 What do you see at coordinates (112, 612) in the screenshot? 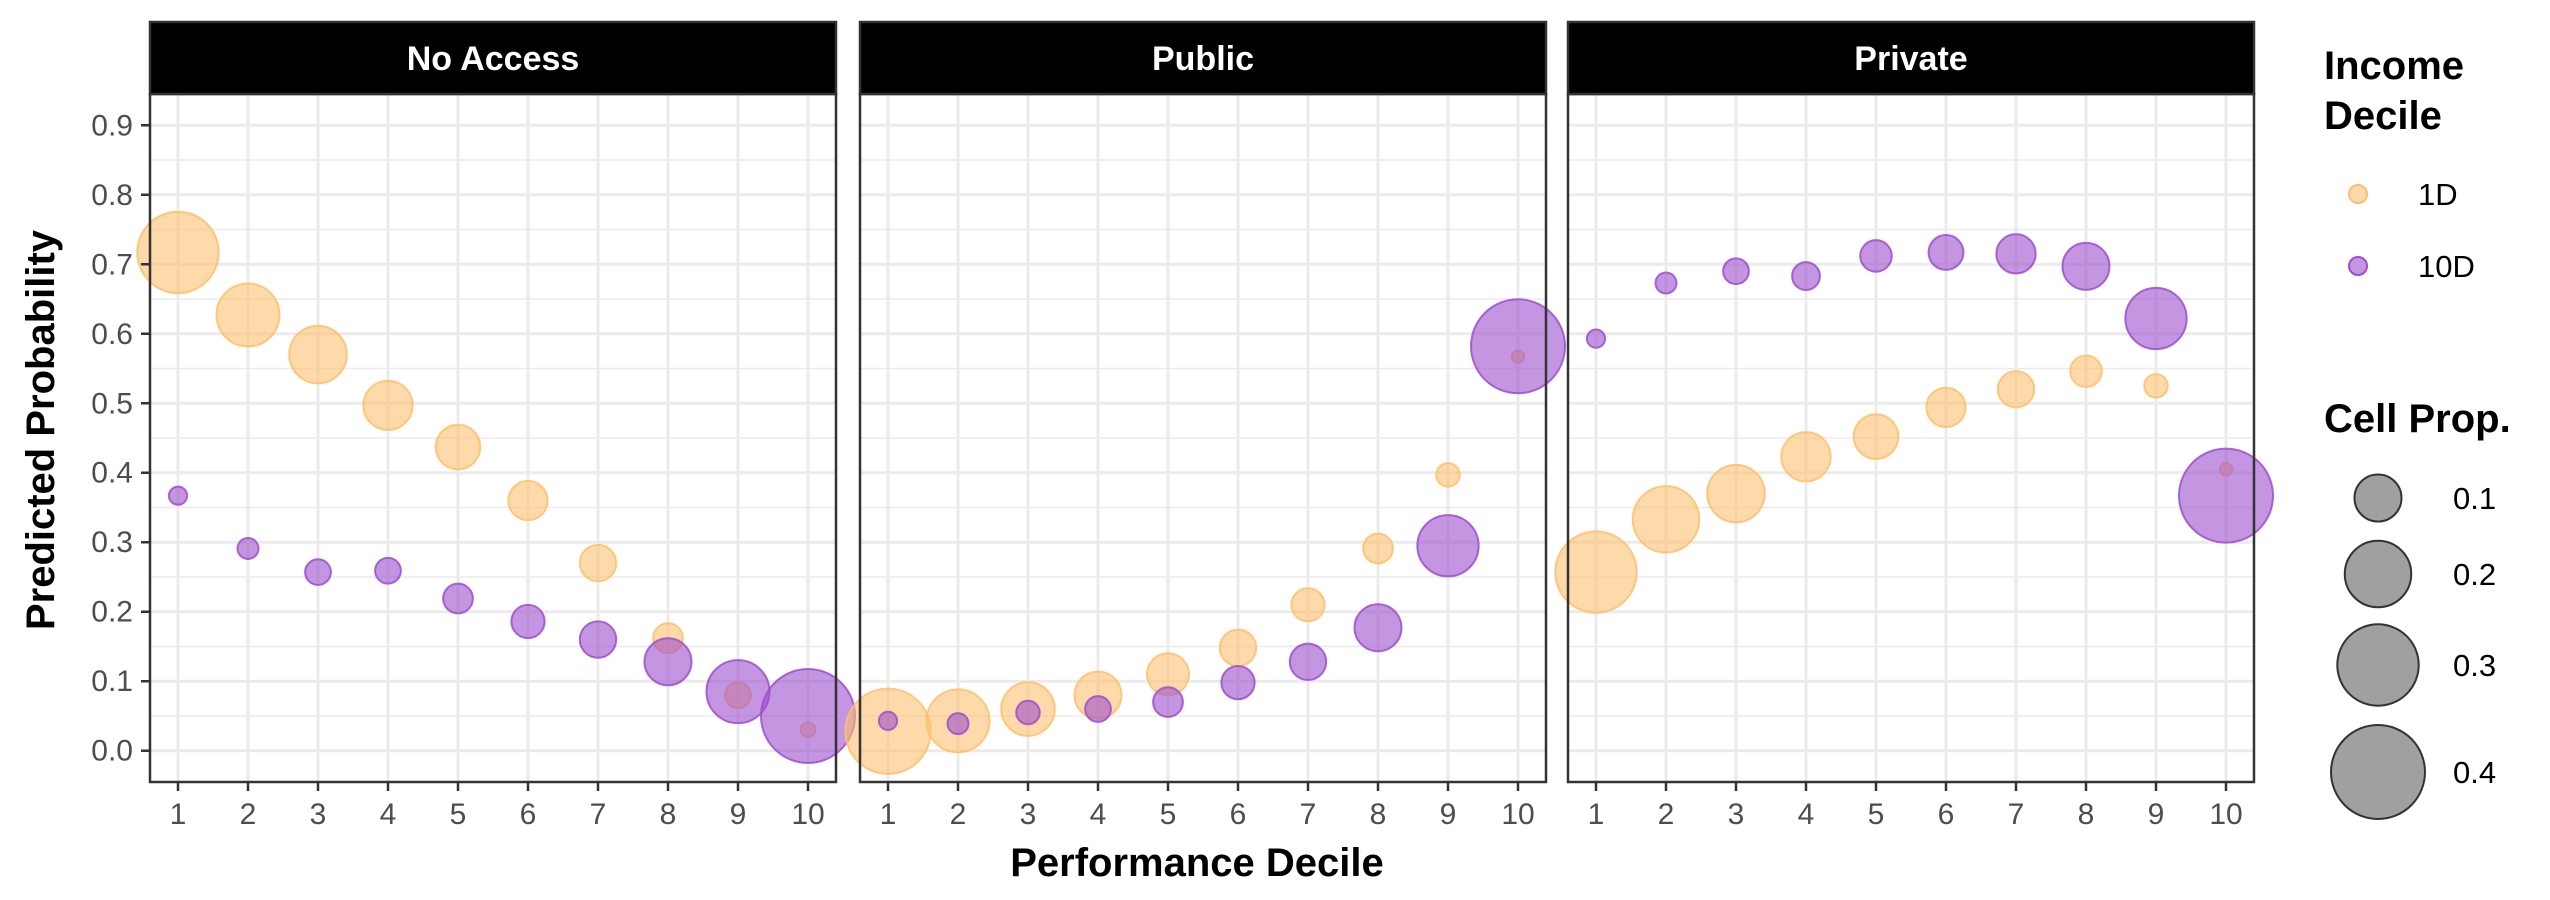
I see `y-tick-label: 0.2` at bounding box center [112, 612].